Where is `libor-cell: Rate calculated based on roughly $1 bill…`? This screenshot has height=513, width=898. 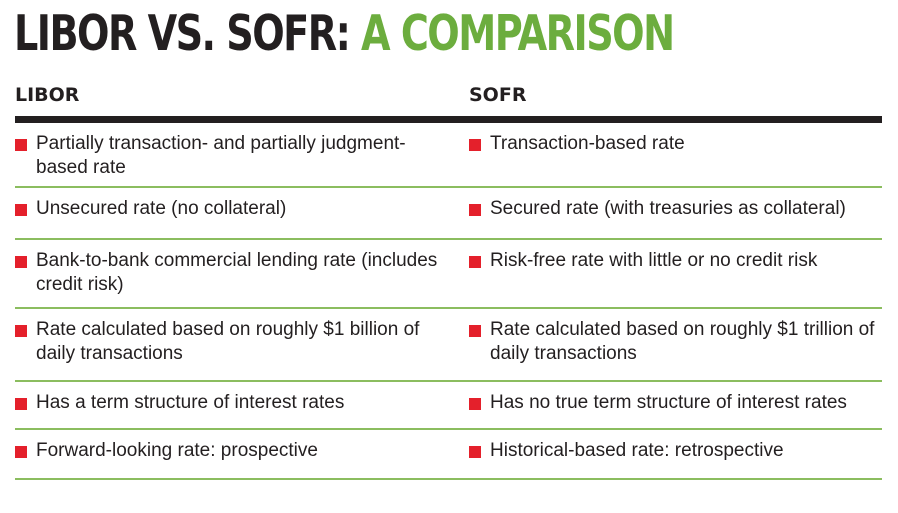
libor-cell: Rate calculated based on roughly $1 bill… is located at coordinates (230, 342).